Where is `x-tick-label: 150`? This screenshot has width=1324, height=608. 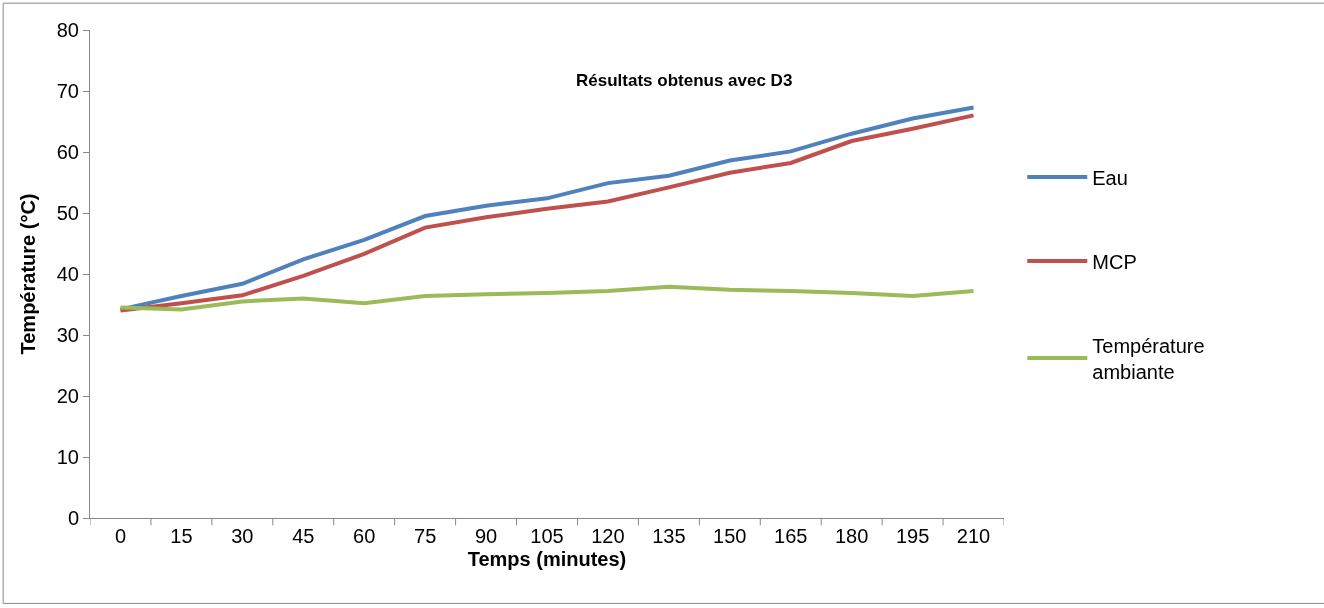 x-tick-label: 150 is located at coordinates (730, 536).